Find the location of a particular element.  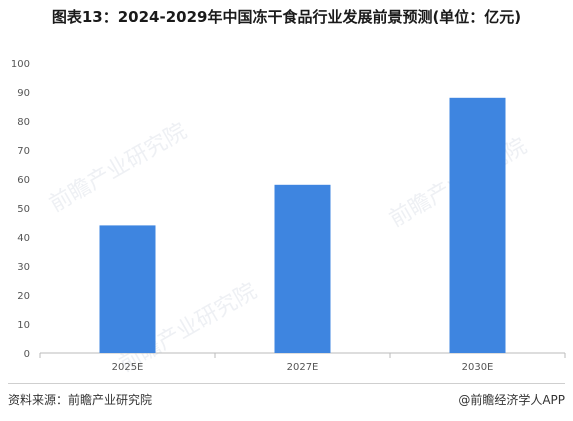

y-tick-label: 100 is located at coordinates (20, 64).